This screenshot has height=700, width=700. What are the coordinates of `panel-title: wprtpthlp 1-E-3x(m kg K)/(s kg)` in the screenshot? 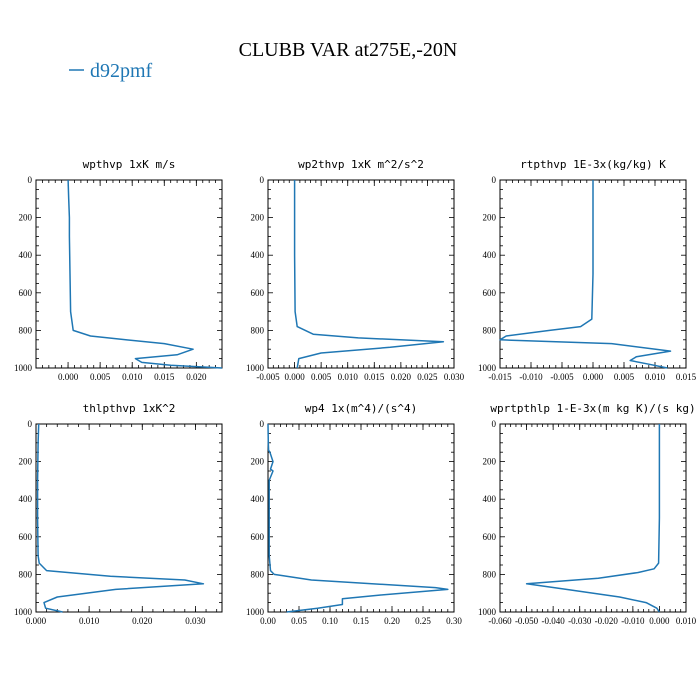 It's located at (592, 408).